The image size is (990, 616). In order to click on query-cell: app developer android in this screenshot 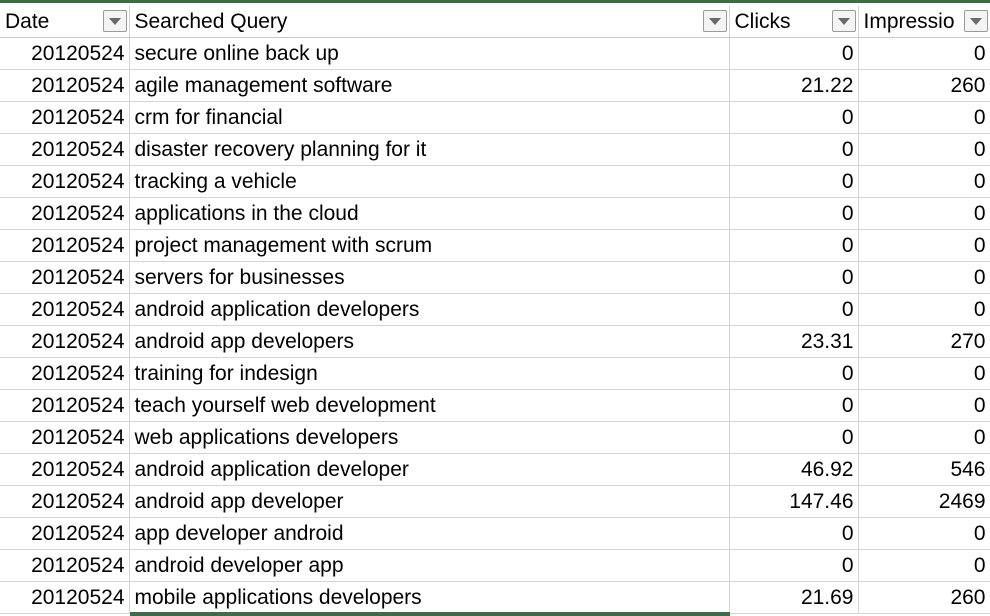, I will do `click(429, 533)`.